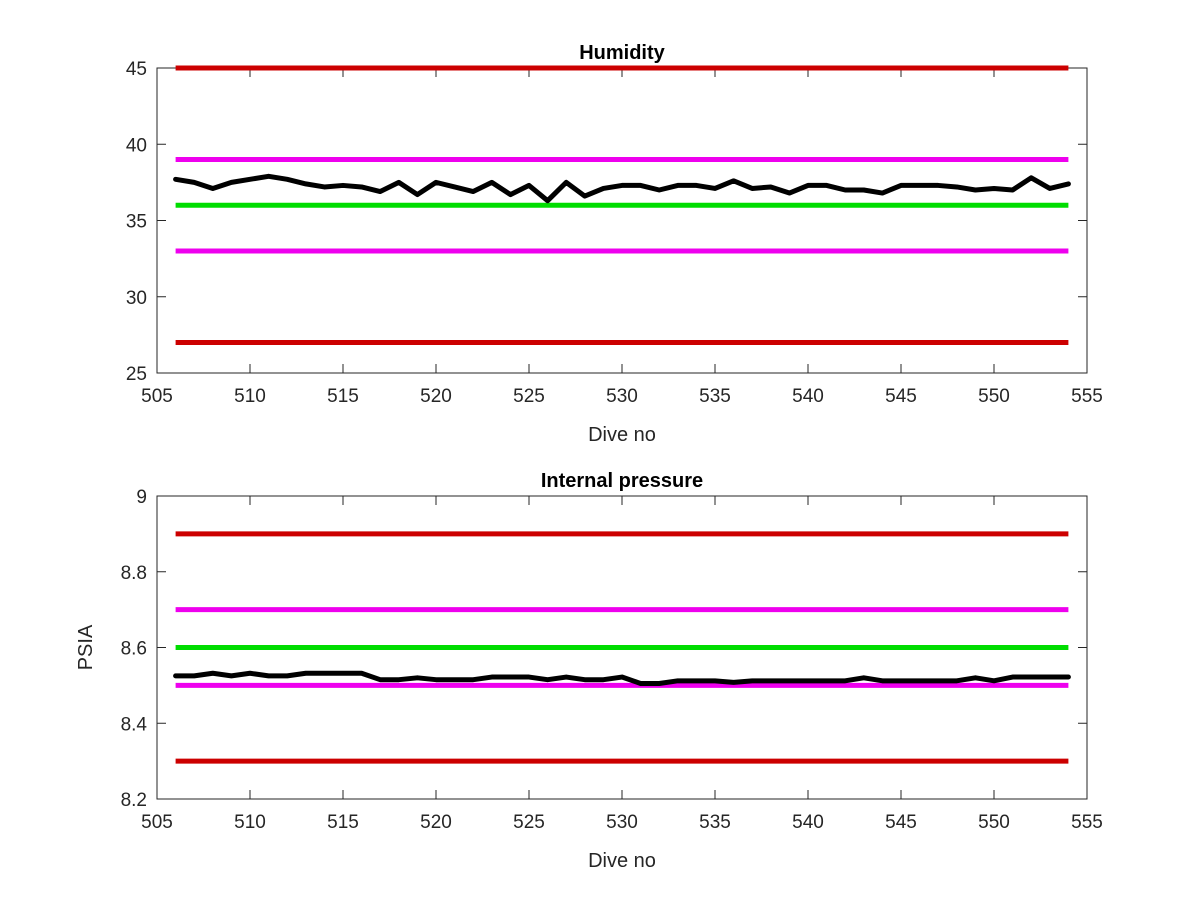 Image resolution: width=1200 pixels, height=900 pixels. What do you see at coordinates (136, 145) in the screenshot?
I see `y-tick-label: 40` at bounding box center [136, 145].